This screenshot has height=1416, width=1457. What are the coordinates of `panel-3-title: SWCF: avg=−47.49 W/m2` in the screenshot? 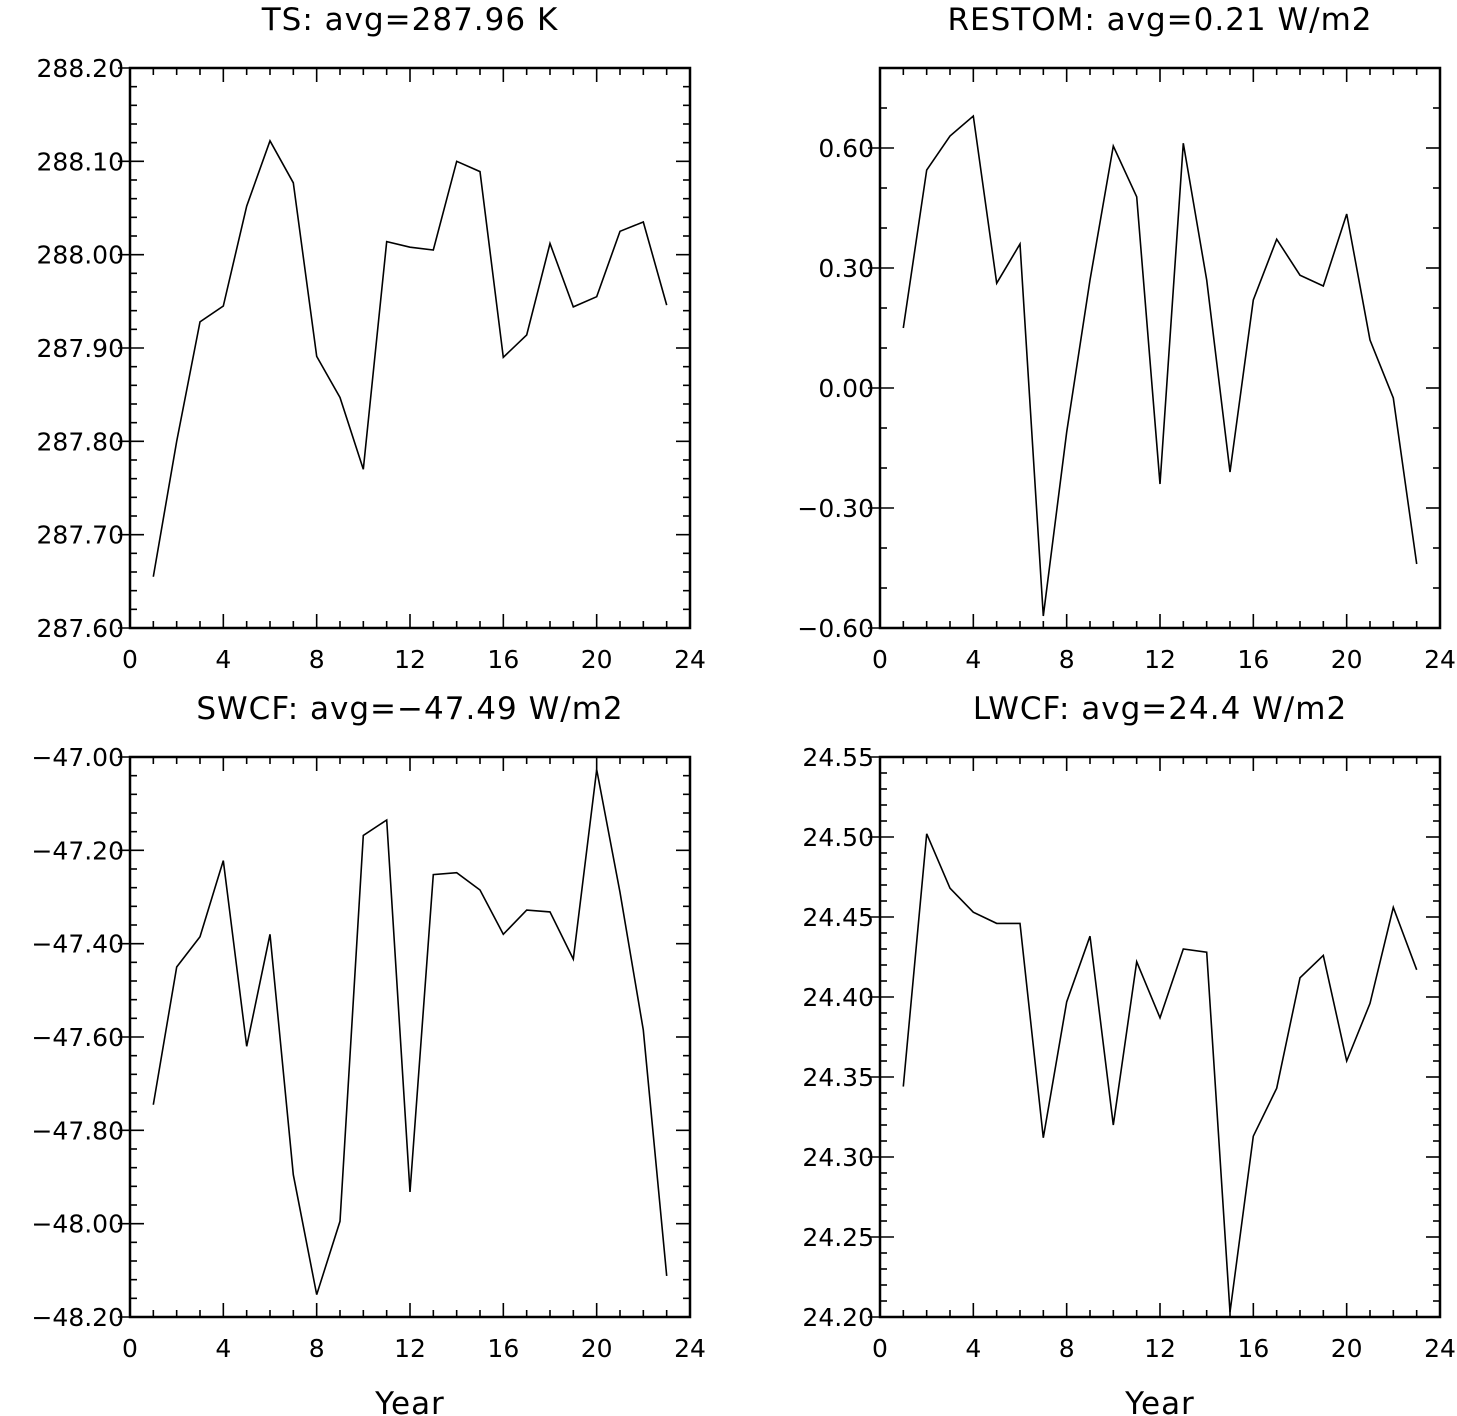 It's located at (409, 709).